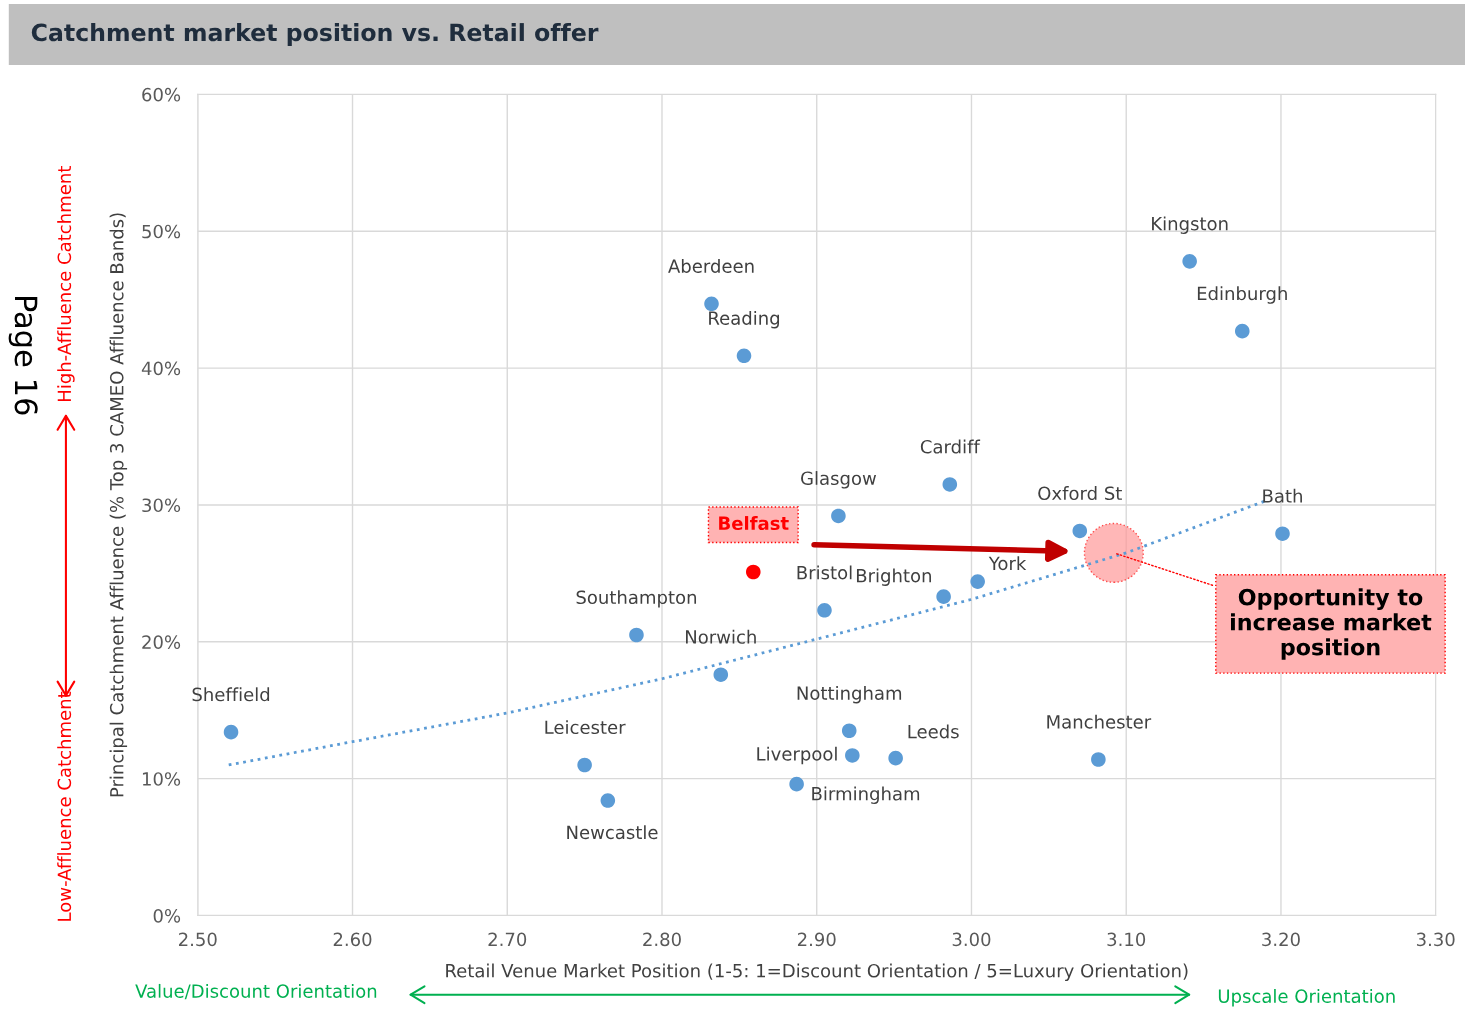 This screenshot has width=1465, height=1015. I want to click on x-tick-label: 3.20, so click(1281, 939).